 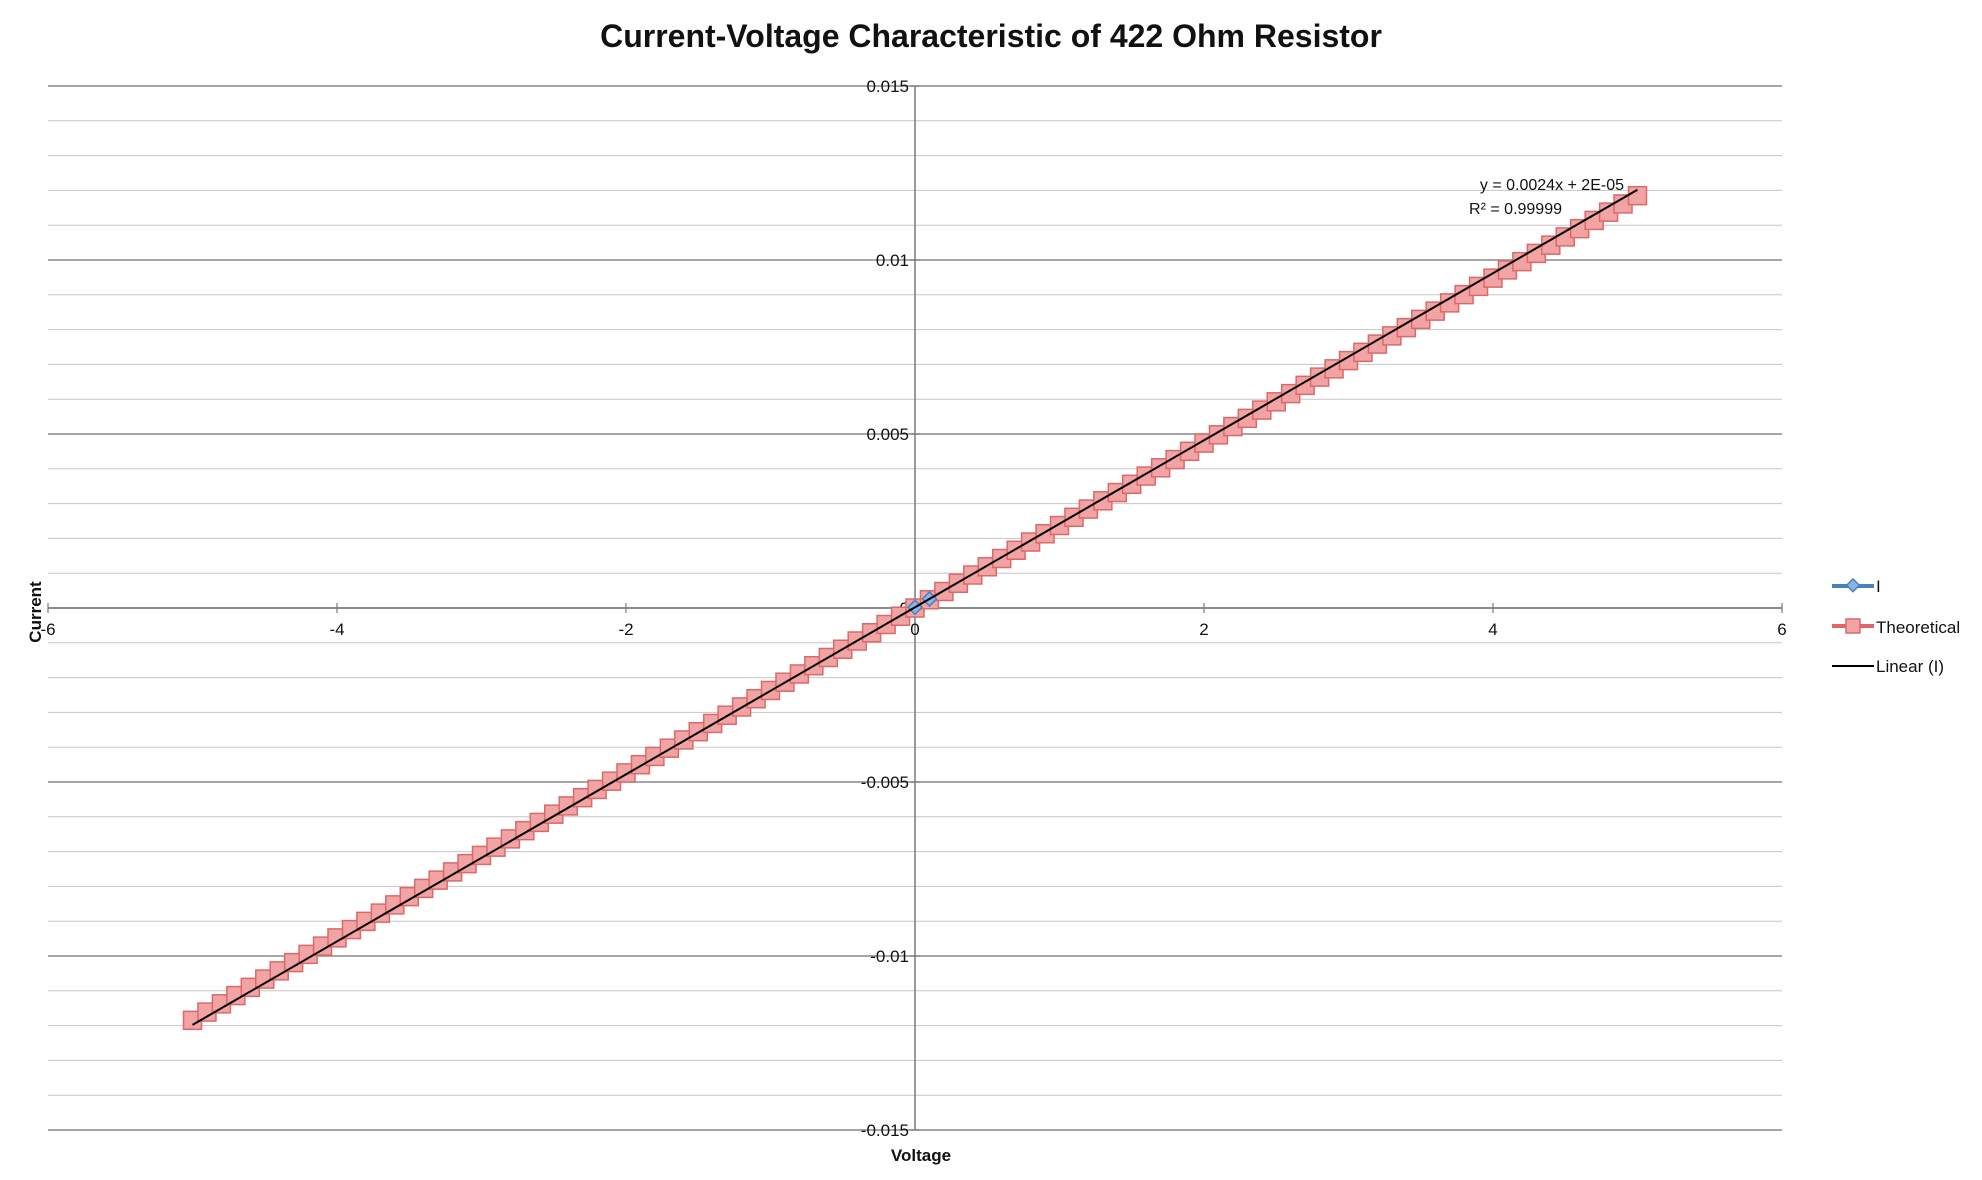 I want to click on legend: I Theoretical Linear (I), so click(x=1896, y=626).